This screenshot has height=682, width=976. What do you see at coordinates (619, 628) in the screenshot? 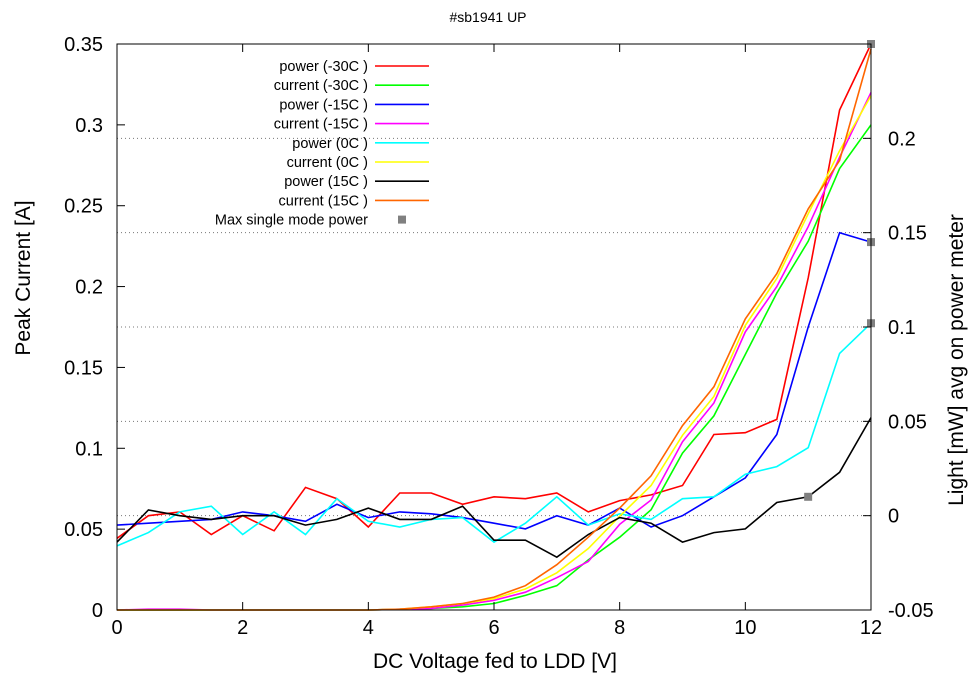
I see `x-tick-label: 8` at bounding box center [619, 628].